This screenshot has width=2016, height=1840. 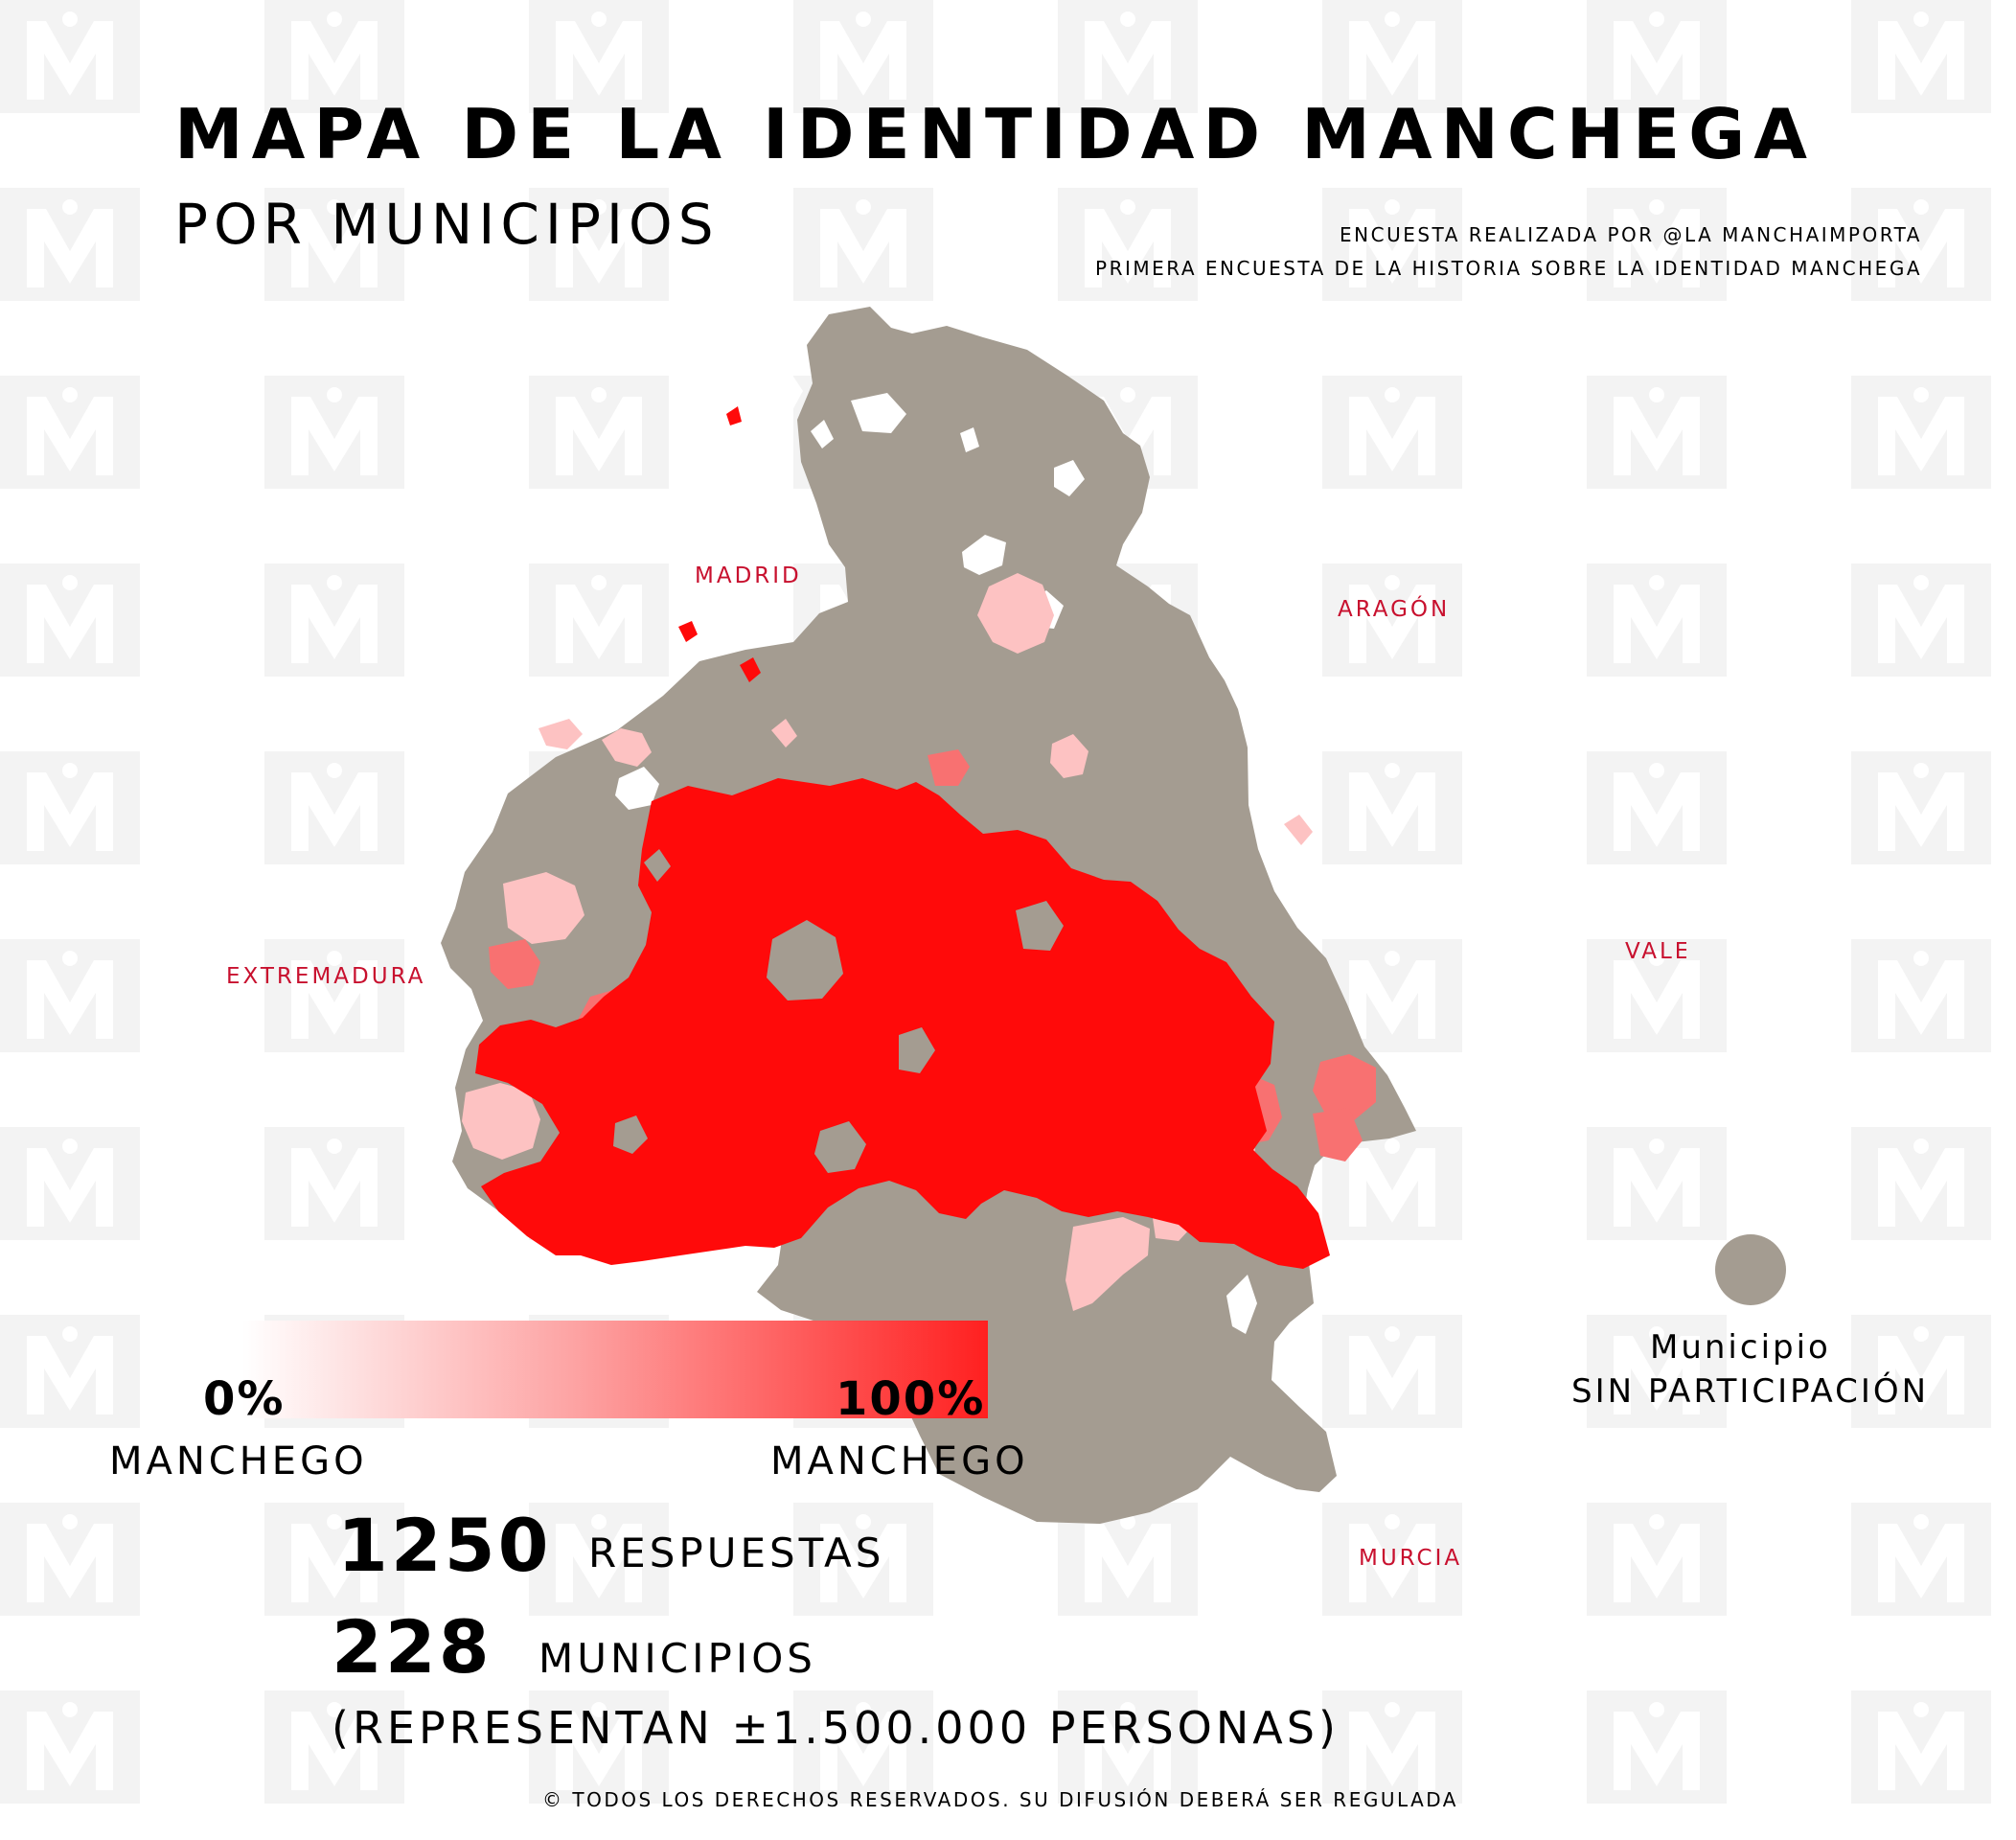 What do you see at coordinates (447, 224) in the screenshot?
I see `map-subtitle: POR MUNICIPIOS` at bounding box center [447, 224].